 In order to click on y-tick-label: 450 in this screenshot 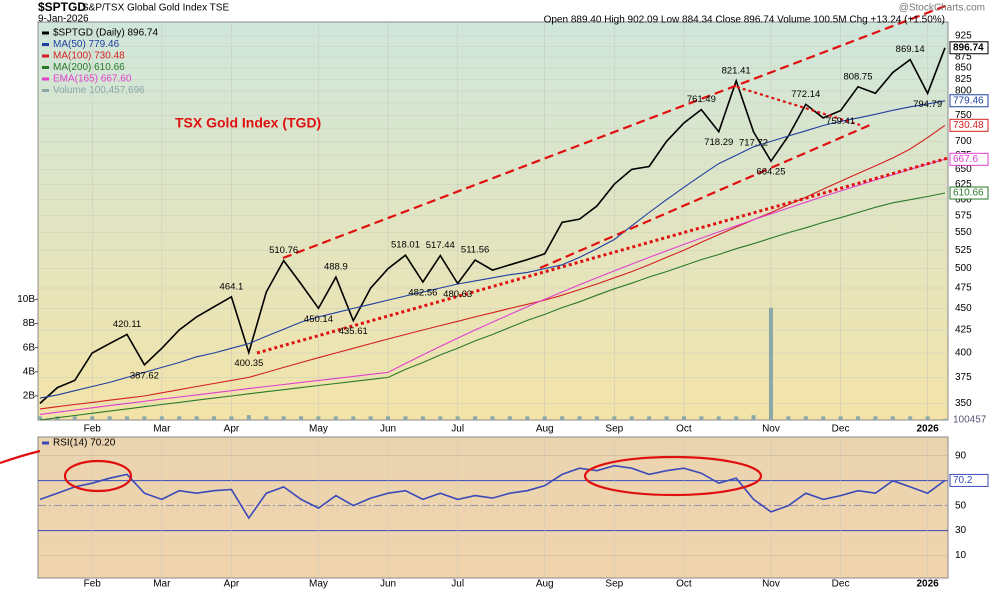, I will do `click(963, 308)`.